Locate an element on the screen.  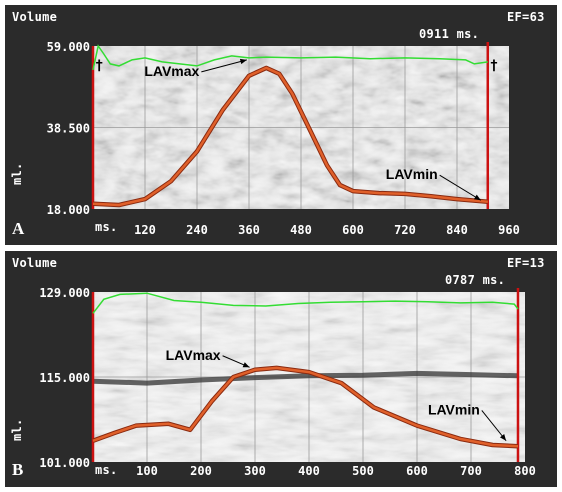
x-tick-label: 300 is located at coordinates (255, 471).